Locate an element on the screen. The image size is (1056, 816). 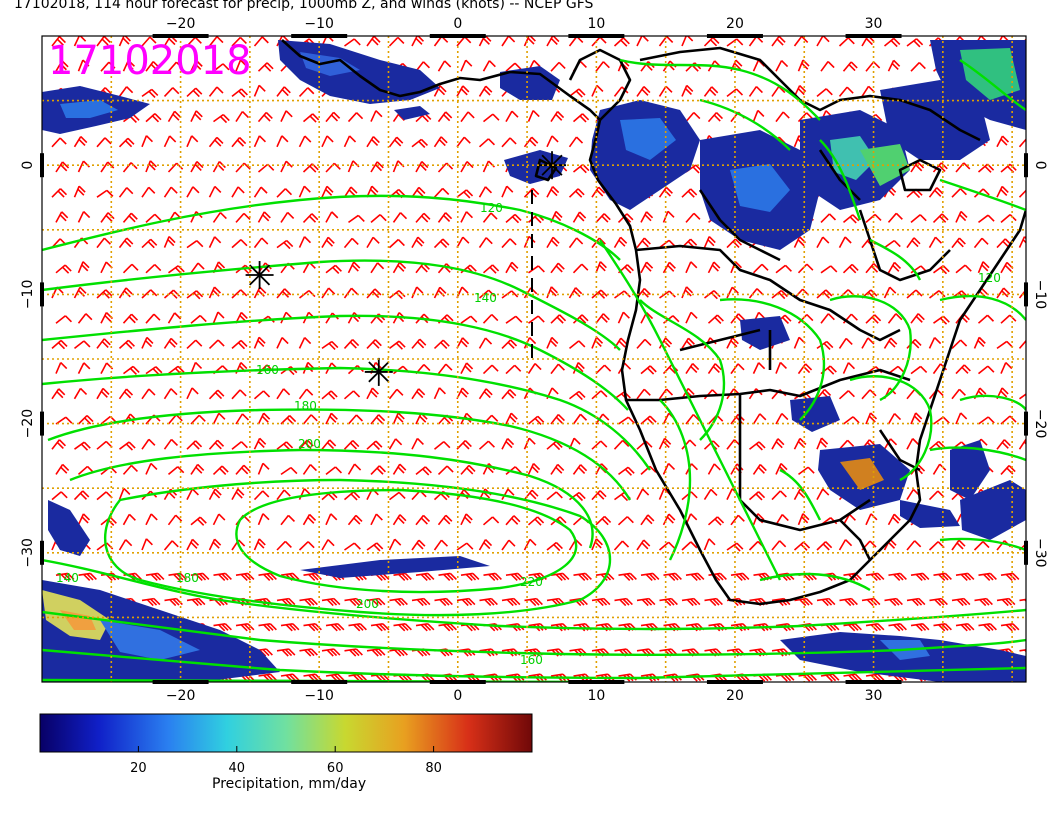
date-stamp: 17102018 is located at coordinates (150, 61).